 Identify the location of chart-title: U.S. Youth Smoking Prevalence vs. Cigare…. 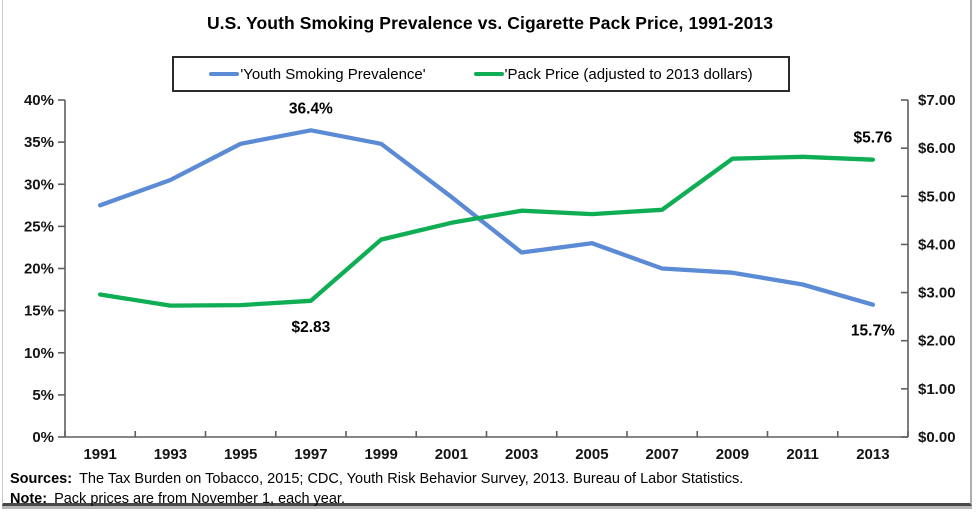
(490, 23).